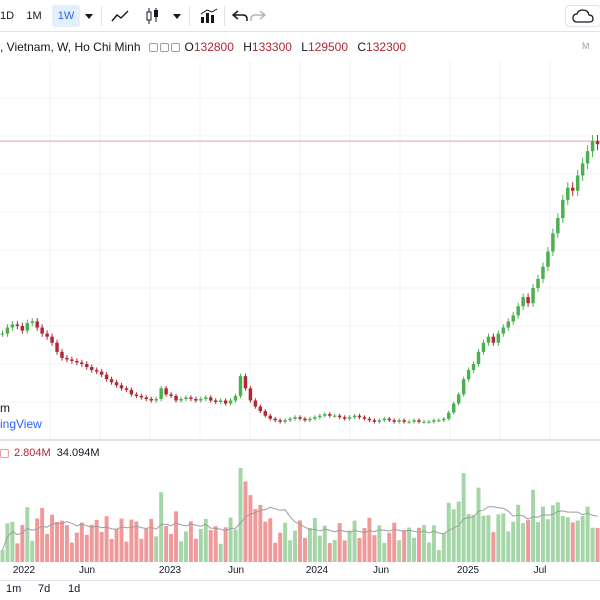  I want to click on redo-icon, so click(258, 16).